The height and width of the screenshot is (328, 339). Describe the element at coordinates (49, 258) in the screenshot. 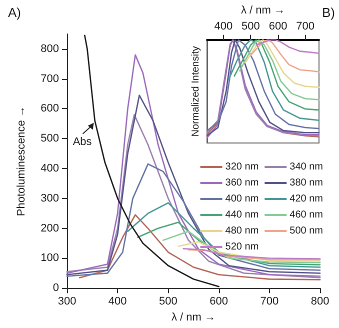

I see `y-tick-label: 100` at that location.